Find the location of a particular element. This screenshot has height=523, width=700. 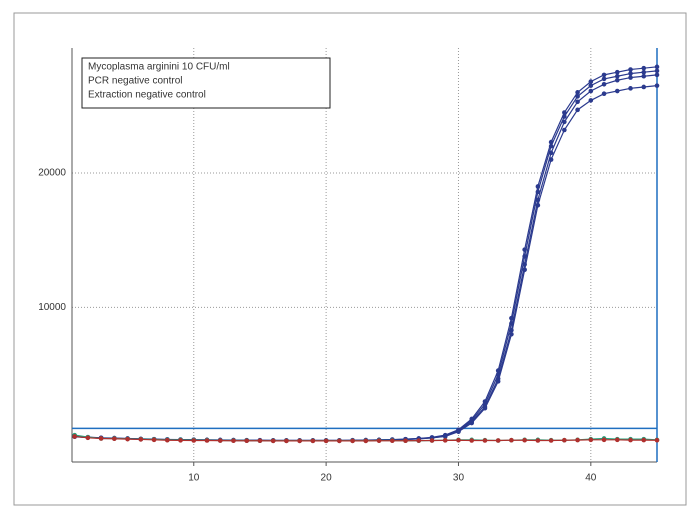

x-tick-label: 30 is located at coordinates (459, 478).